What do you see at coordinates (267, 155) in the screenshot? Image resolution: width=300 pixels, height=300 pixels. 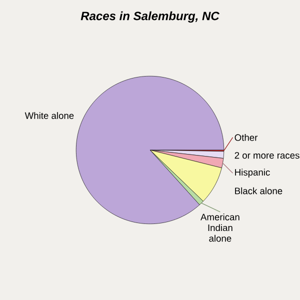 I see `slice-label: 2 or more races` at bounding box center [267, 155].